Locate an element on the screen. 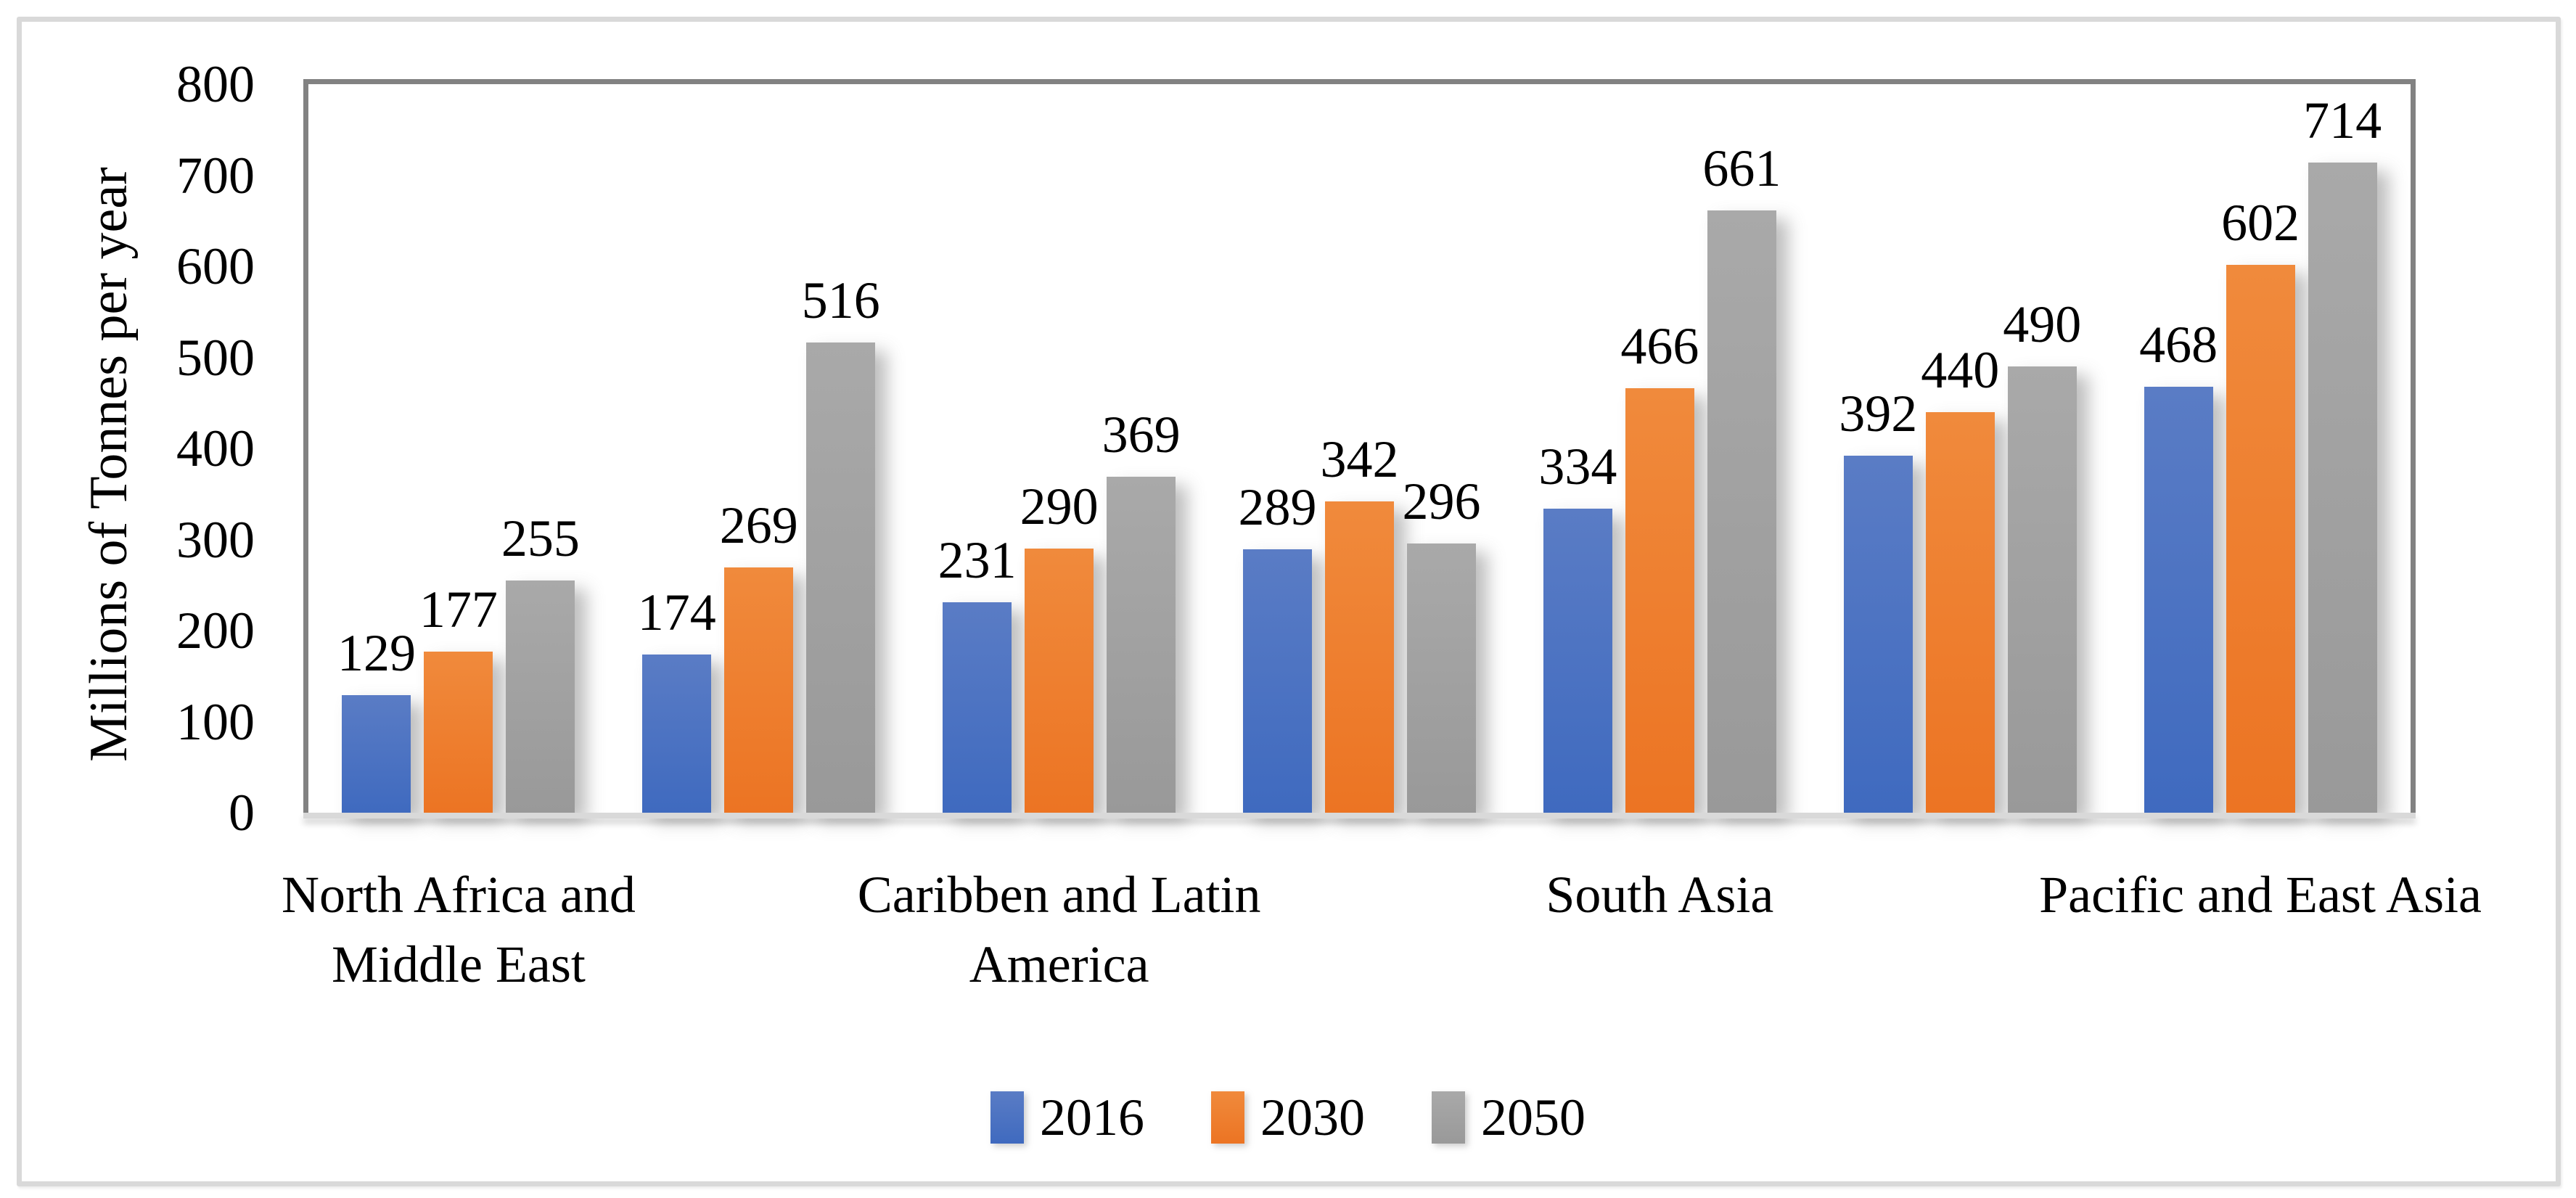 The image size is (2576, 1198). bar-value-label: 334 is located at coordinates (1577, 466).